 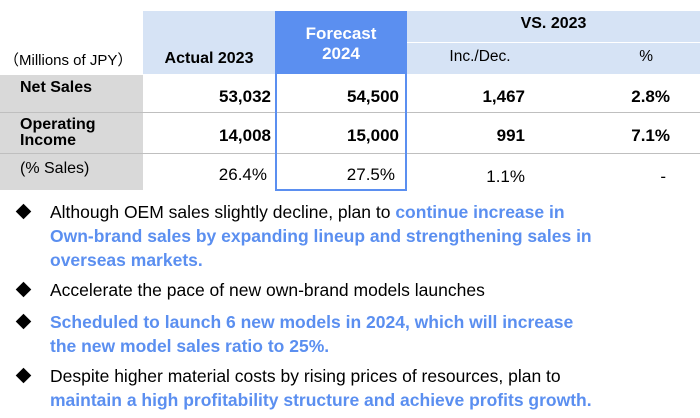 What do you see at coordinates (650, 135) in the screenshot?
I see `operating-income-pct: 7.1%` at bounding box center [650, 135].